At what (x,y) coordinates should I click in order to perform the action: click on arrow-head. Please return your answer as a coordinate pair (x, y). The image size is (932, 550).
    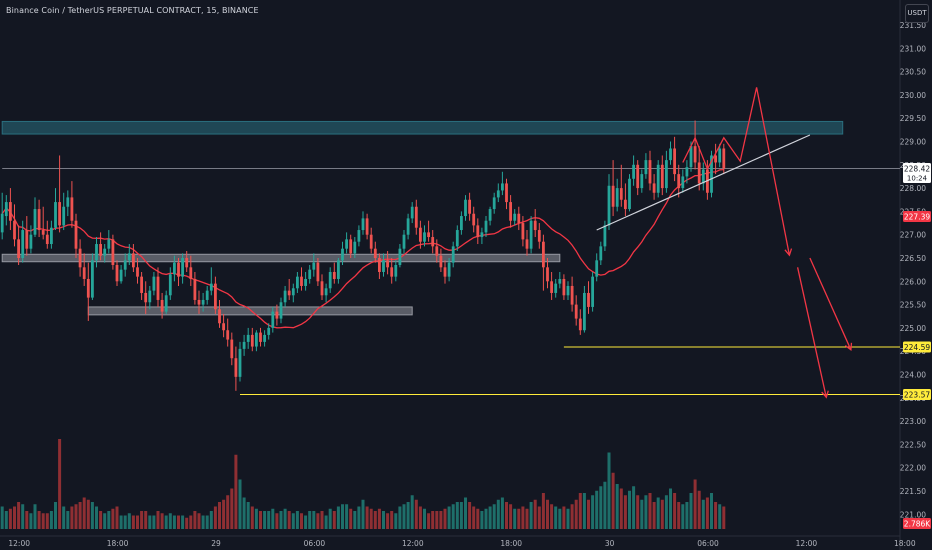
    Looking at the image, I should click on (788, 252).